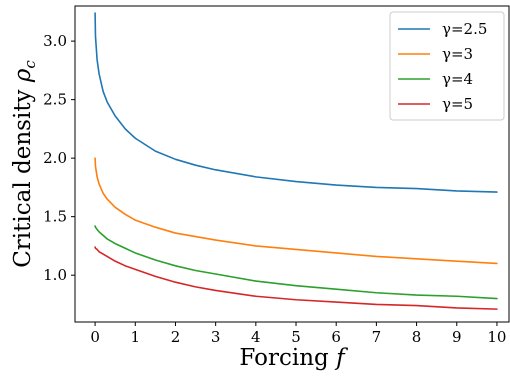  I want to click on x-tick-label: 7, so click(377, 337).